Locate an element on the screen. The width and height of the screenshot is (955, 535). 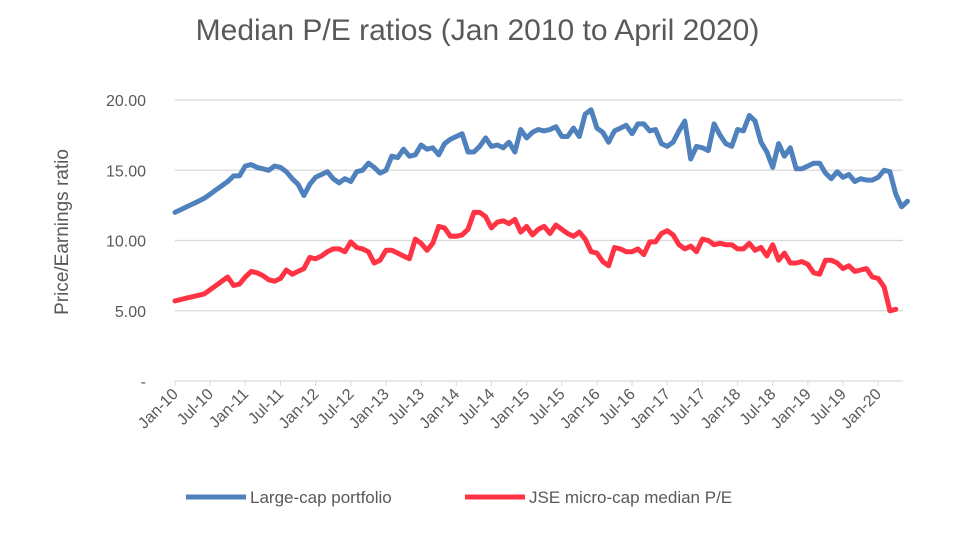
x-tick-label: Jan-17 is located at coordinates (650, 409).